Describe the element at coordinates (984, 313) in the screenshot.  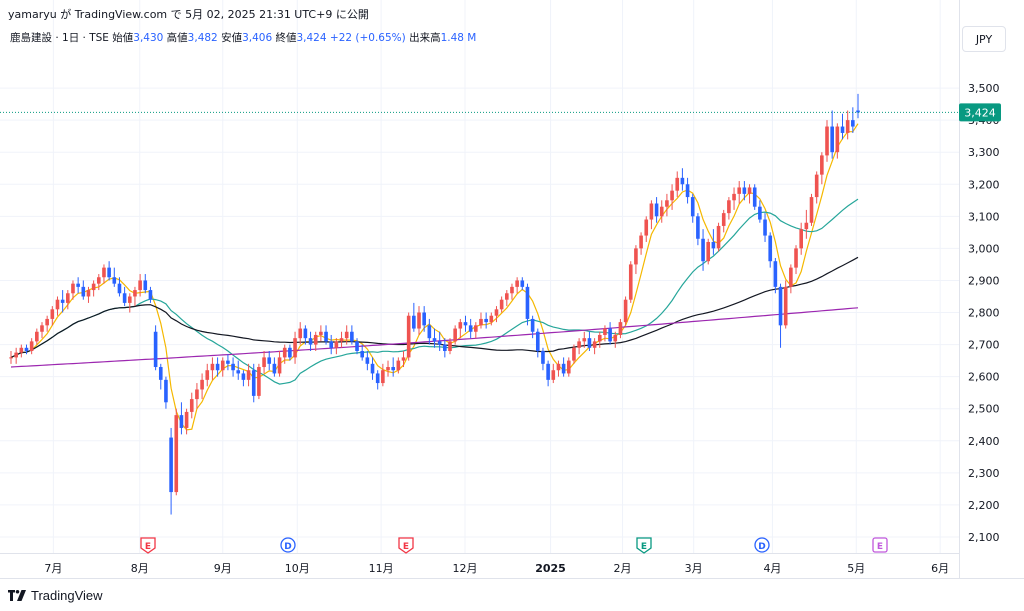
I see `y-tick-label: 2,800` at that location.